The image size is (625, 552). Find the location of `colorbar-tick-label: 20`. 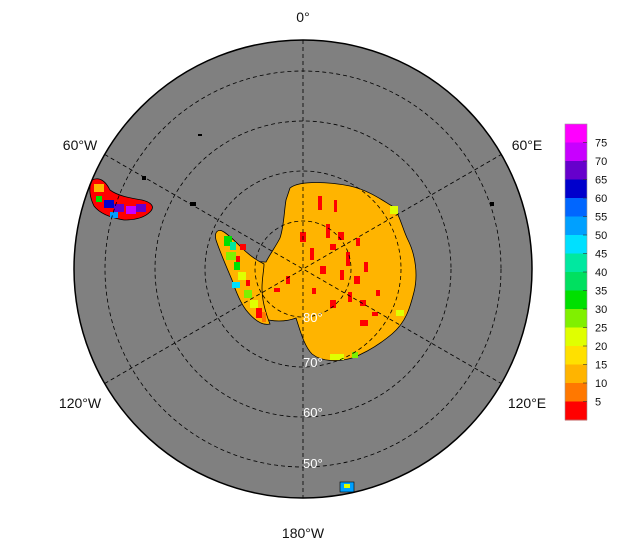

colorbar-tick-label: 20 is located at coordinates (601, 347).